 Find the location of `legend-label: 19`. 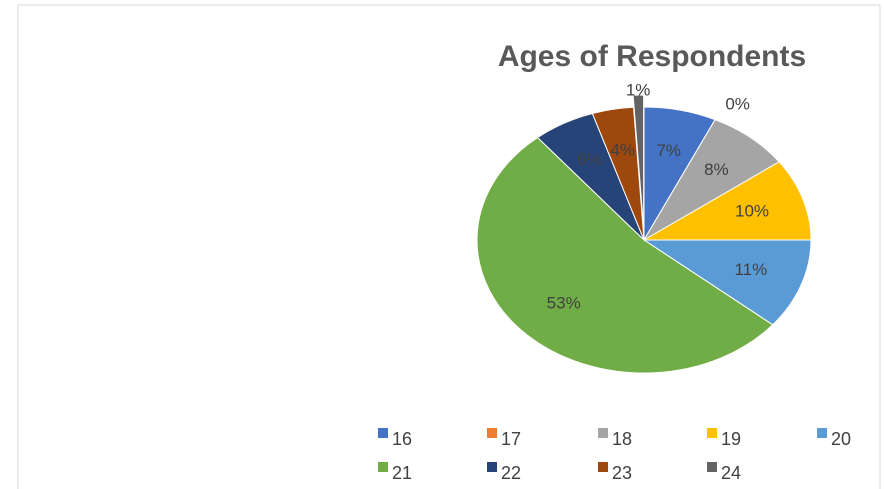

legend-label: 19 is located at coordinates (731, 439).